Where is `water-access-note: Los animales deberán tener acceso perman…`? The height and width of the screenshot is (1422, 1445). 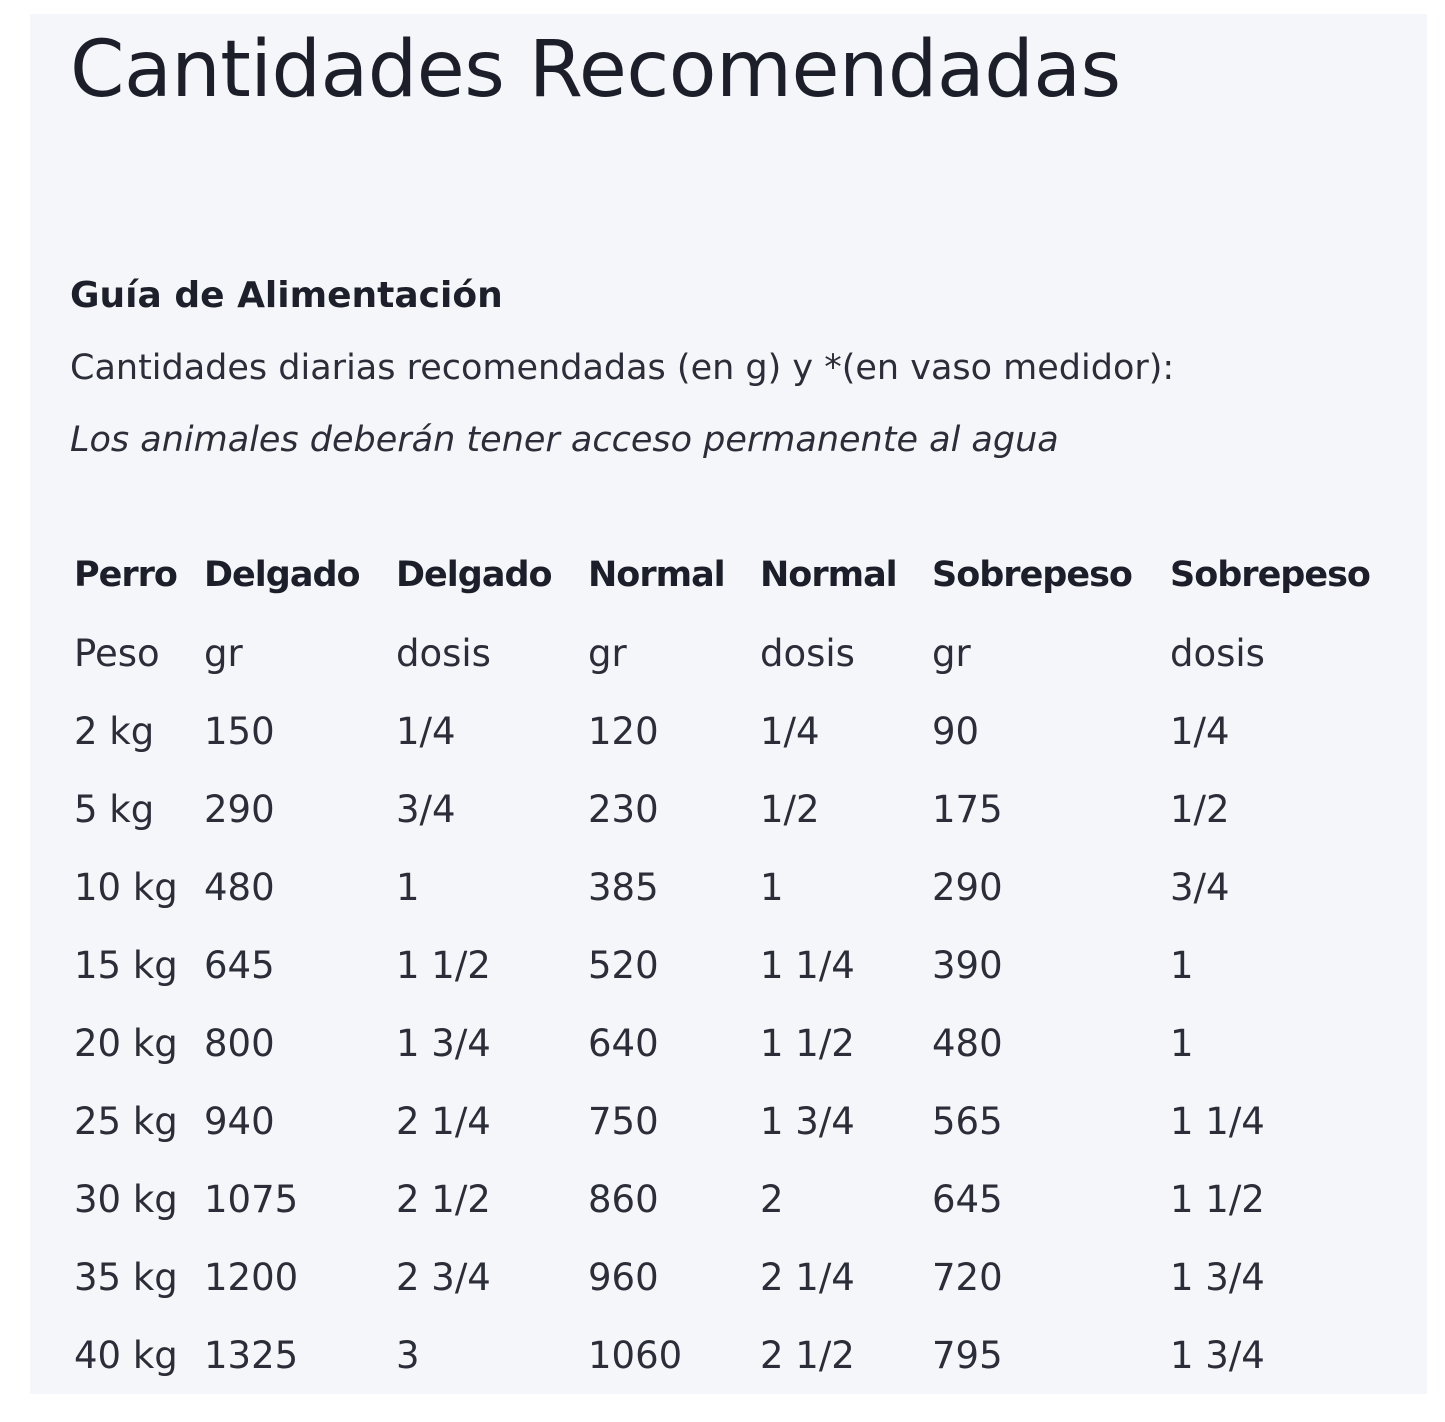
water-access-note: Los animales deberán tener acceso perman… is located at coordinates (564, 440).